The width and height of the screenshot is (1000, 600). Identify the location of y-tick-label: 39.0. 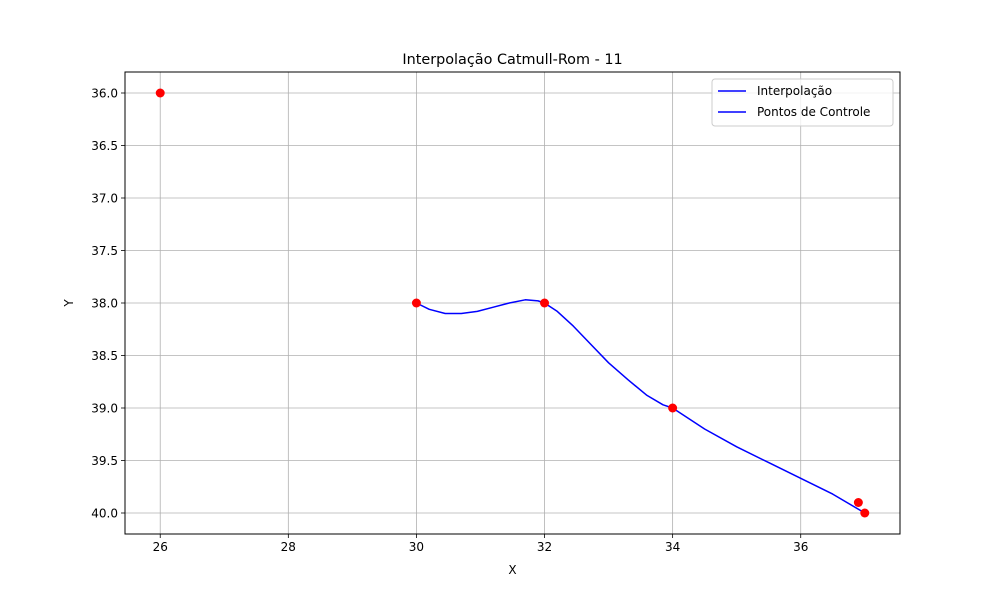
(104, 409).